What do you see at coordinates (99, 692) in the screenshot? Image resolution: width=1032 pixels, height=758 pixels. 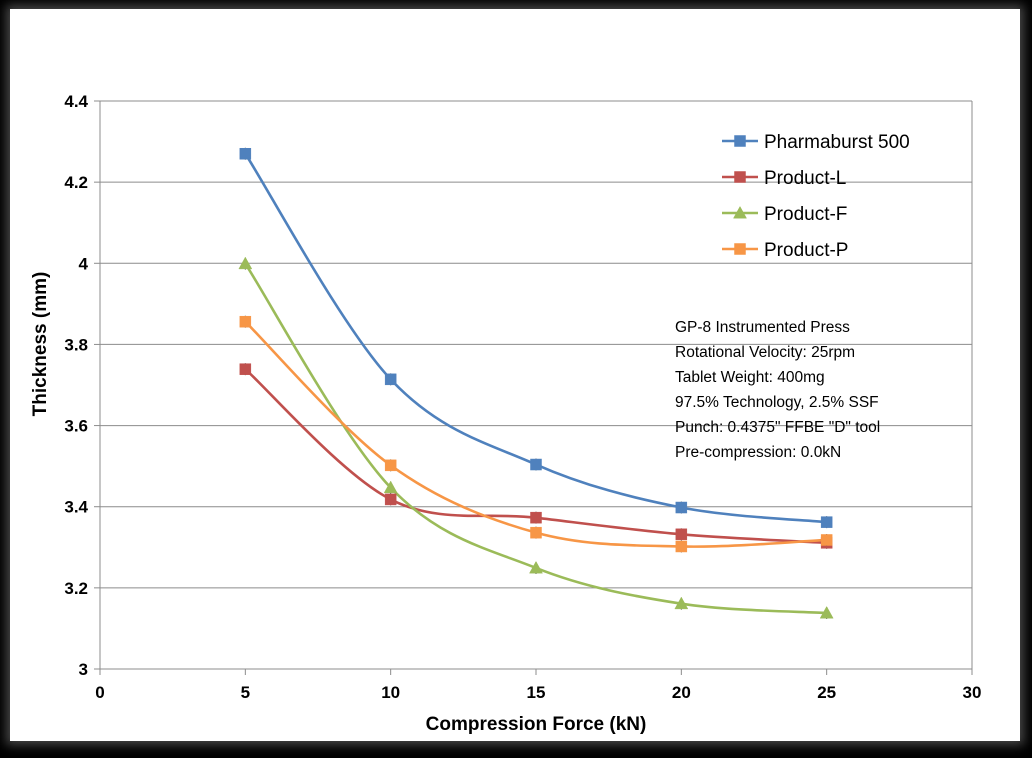 I see `x-tick-label: 0` at bounding box center [99, 692].